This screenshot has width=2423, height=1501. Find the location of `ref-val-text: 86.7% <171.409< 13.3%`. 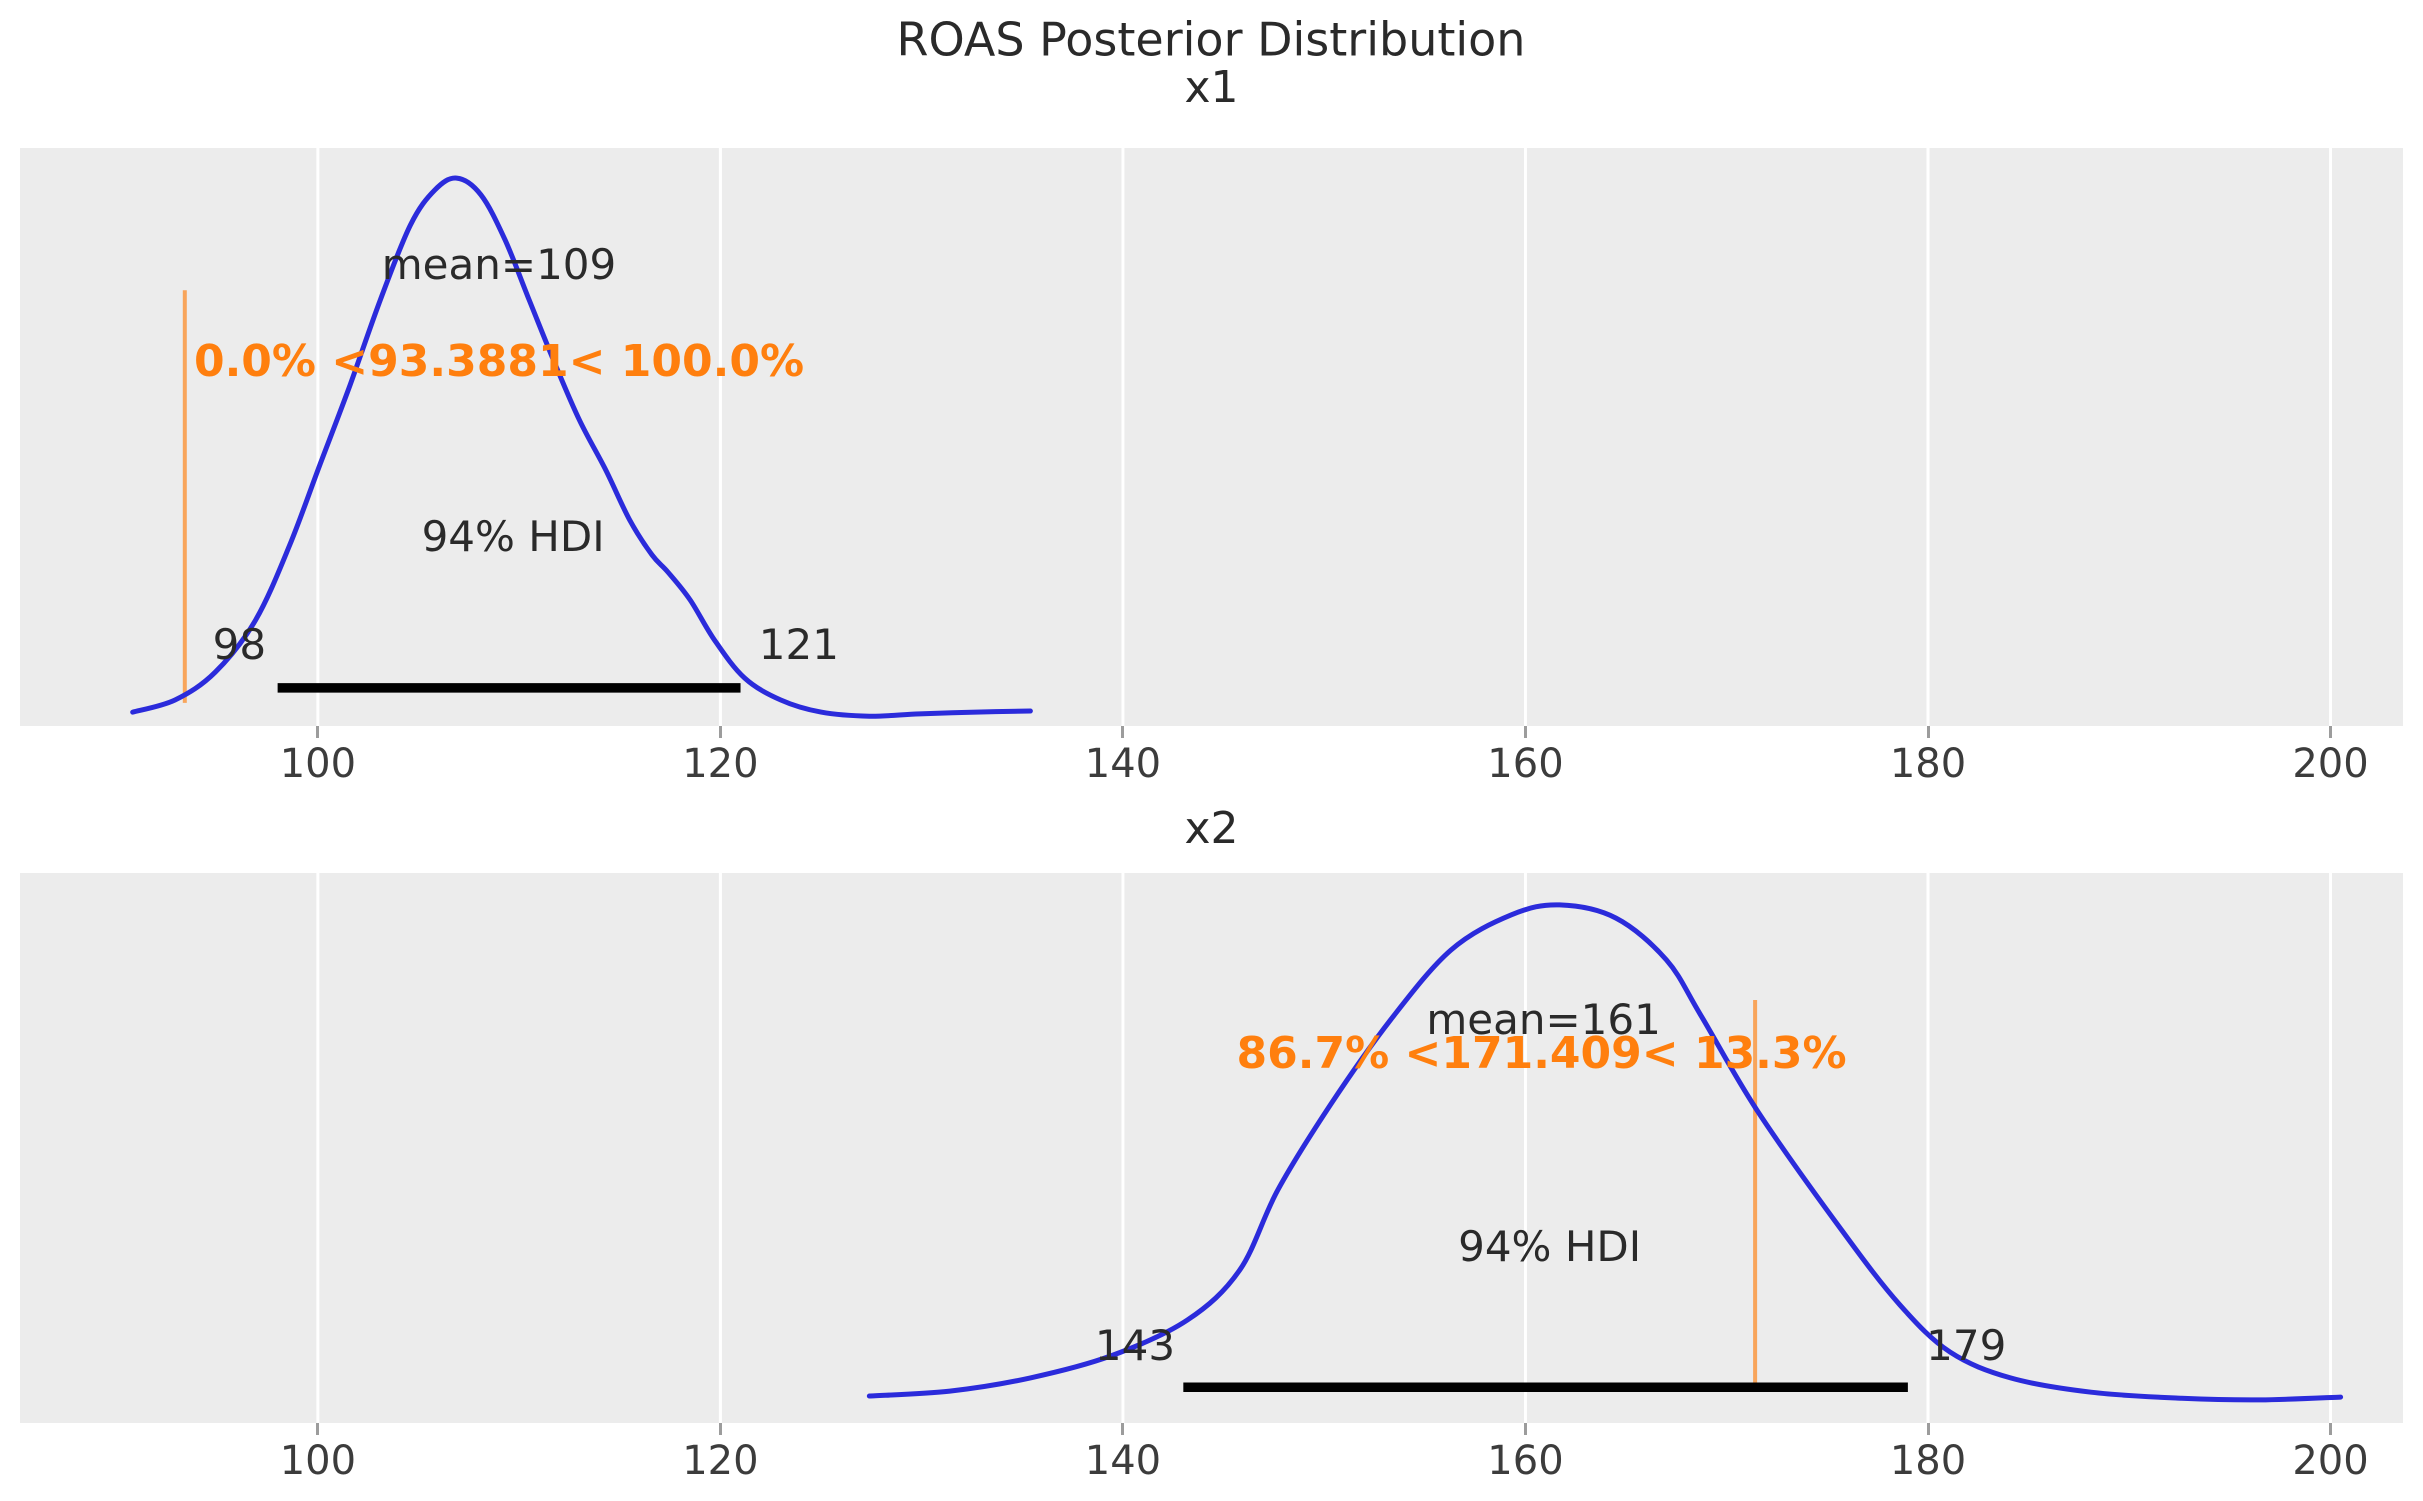

ref-val-text: 86.7% <171.409< 13.3% is located at coordinates (1541, 1053).